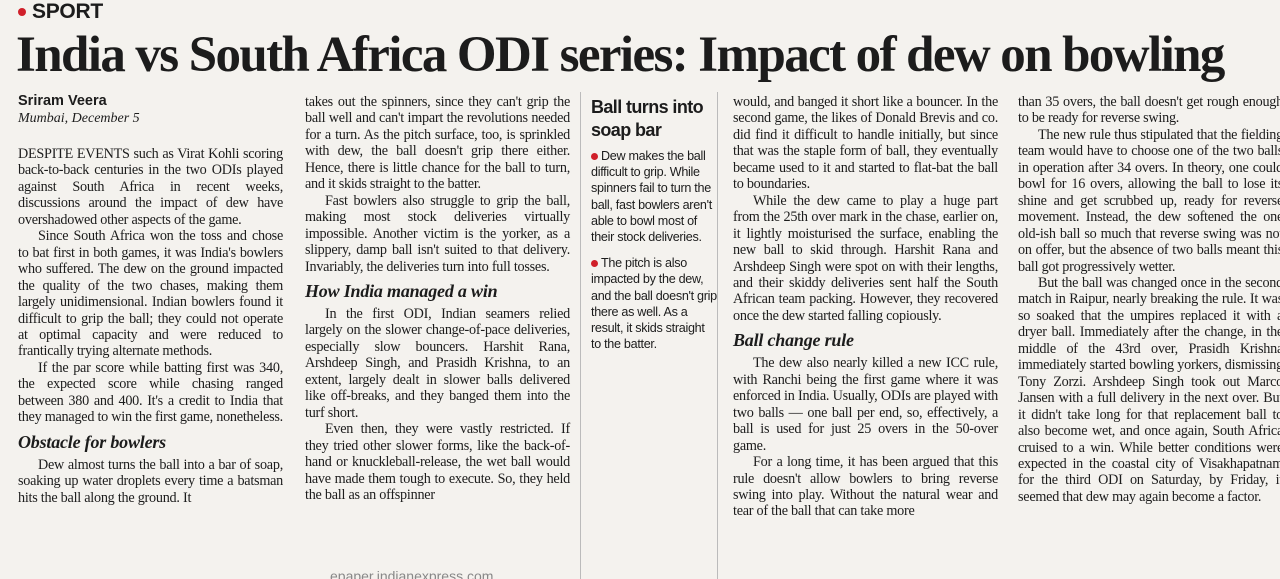 Image resolution: width=1280 pixels, height=579 pixels. I want to click on subhead: How India managed a win, so click(401, 290).